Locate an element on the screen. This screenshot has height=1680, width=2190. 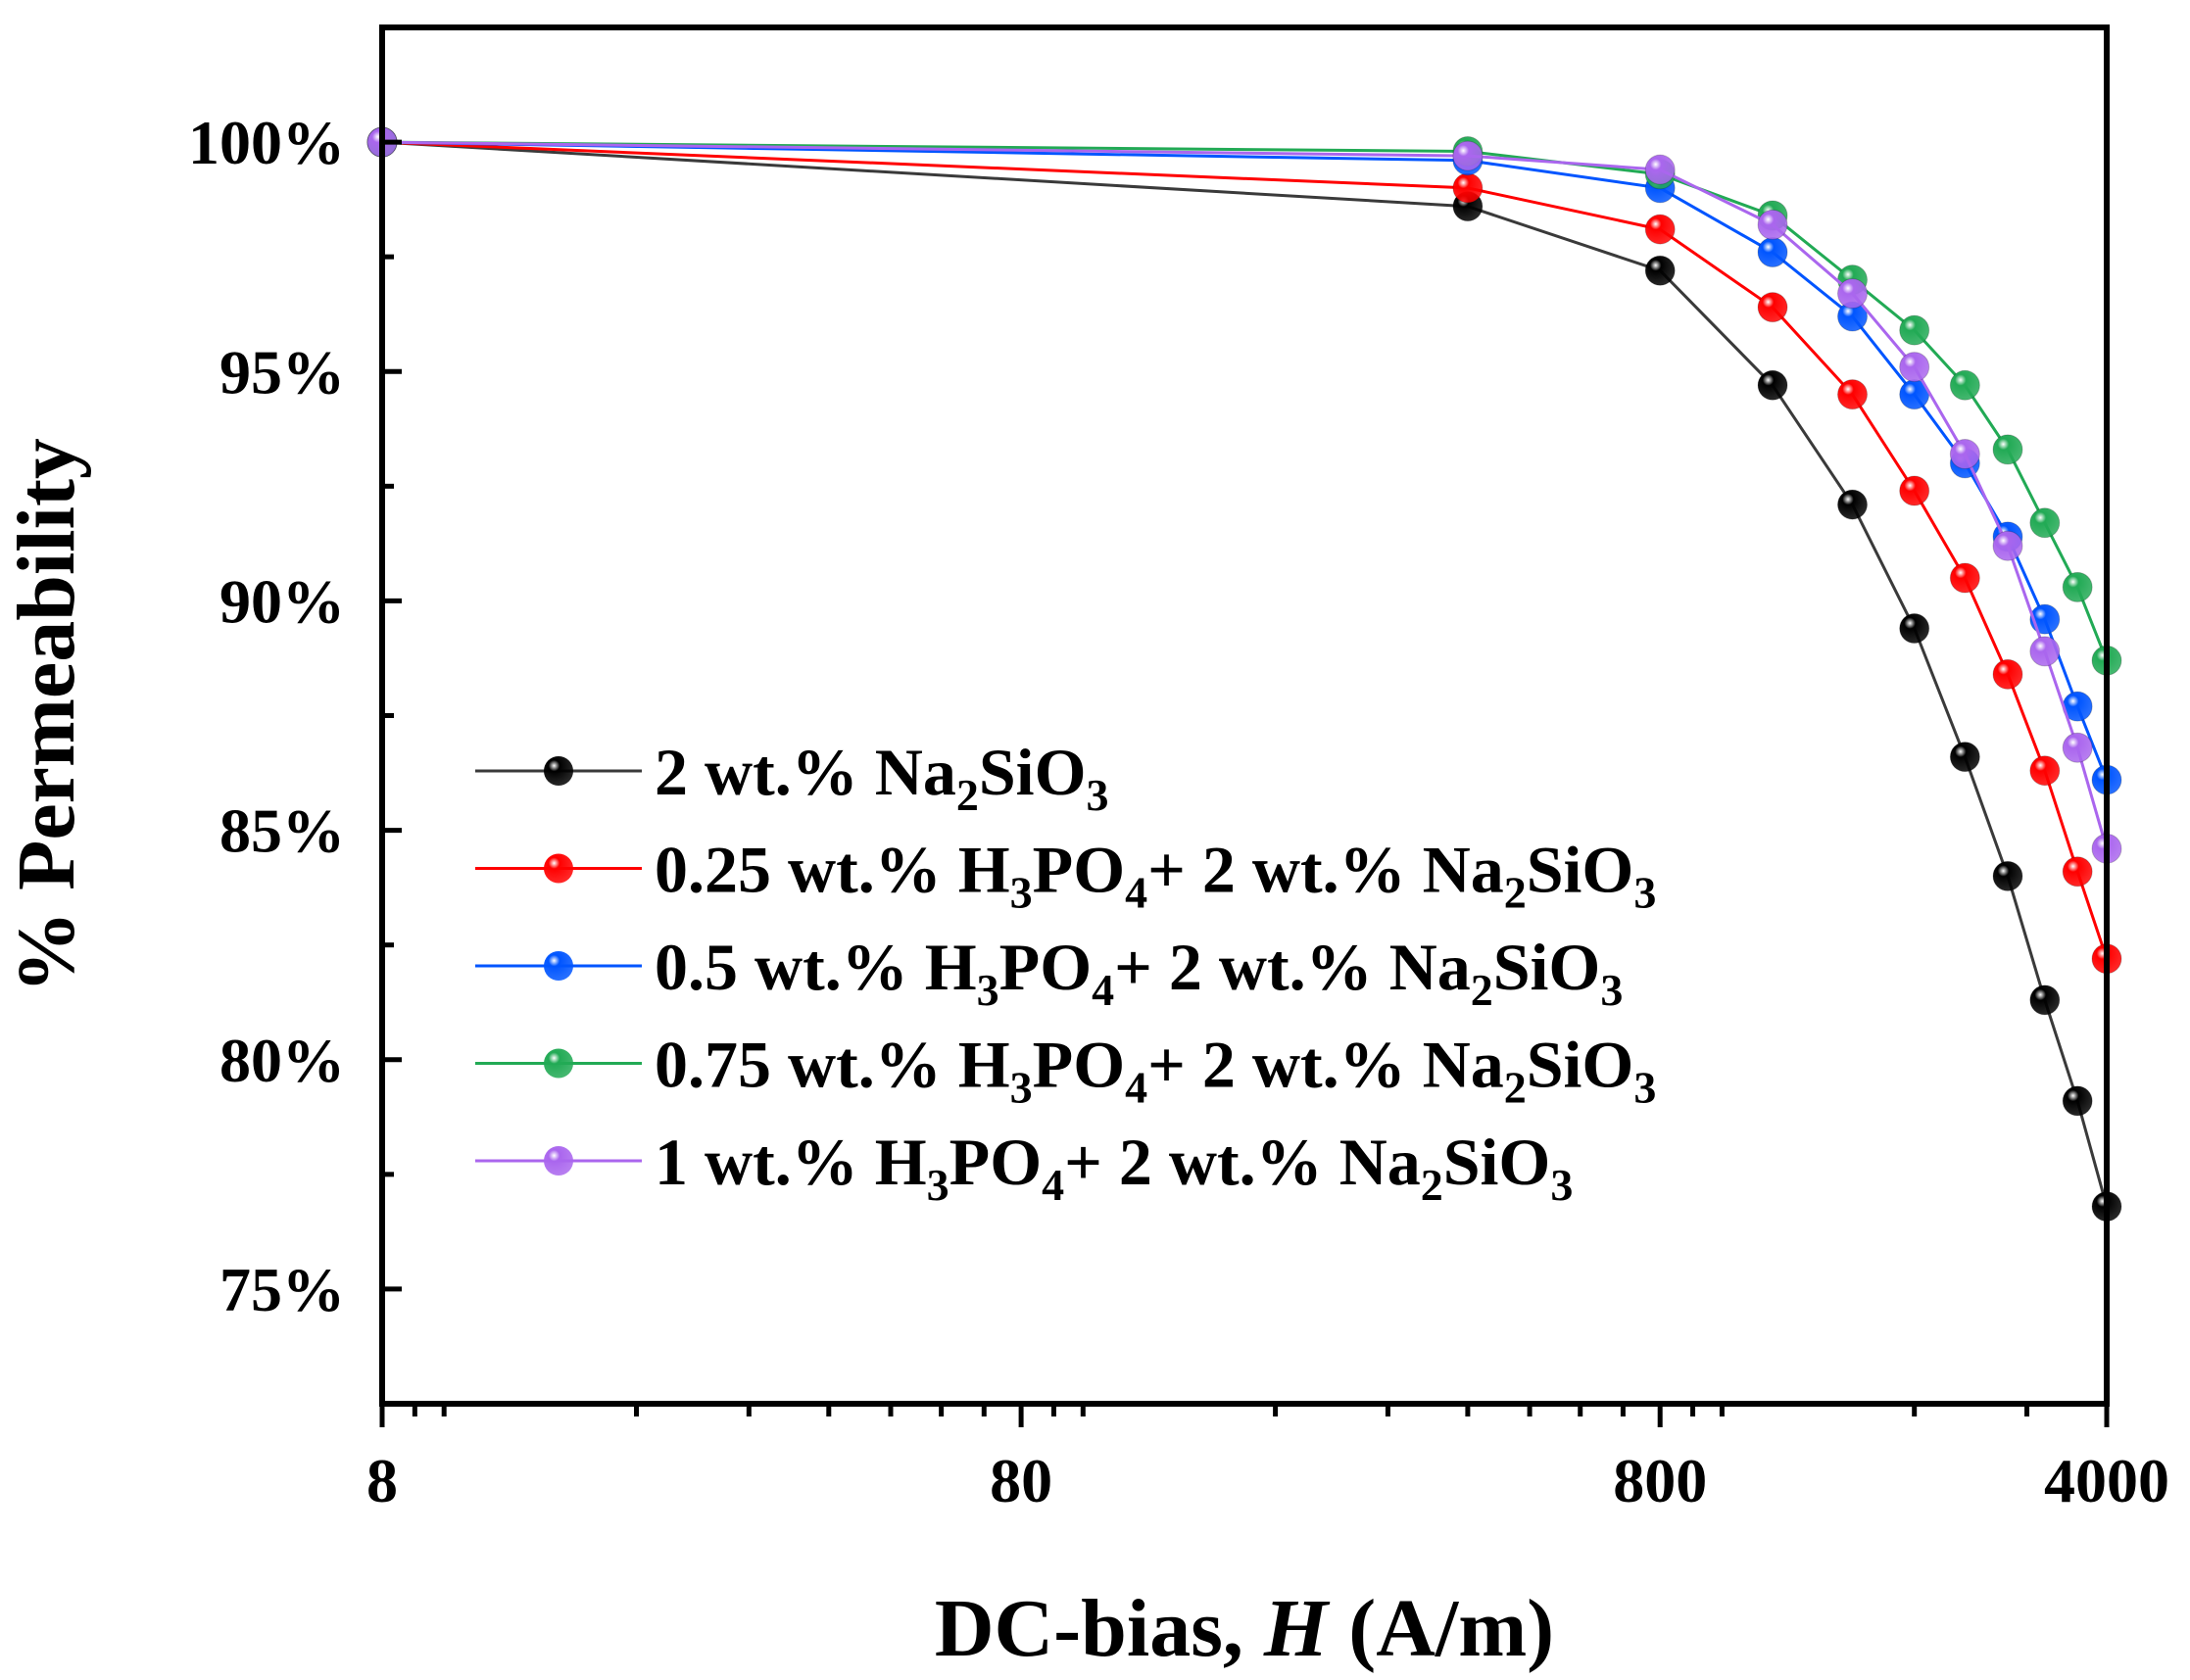
y-tick-label: 95% is located at coordinates (282, 372).